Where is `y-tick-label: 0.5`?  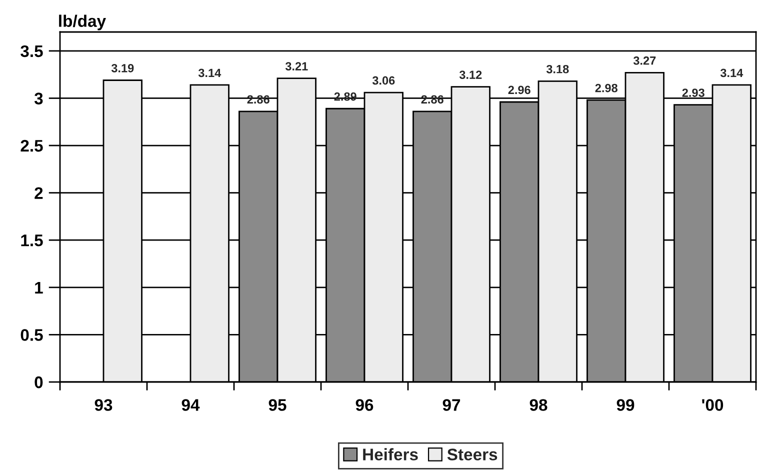 y-tick-label: 0.5 is located at coordinates (31, 335).